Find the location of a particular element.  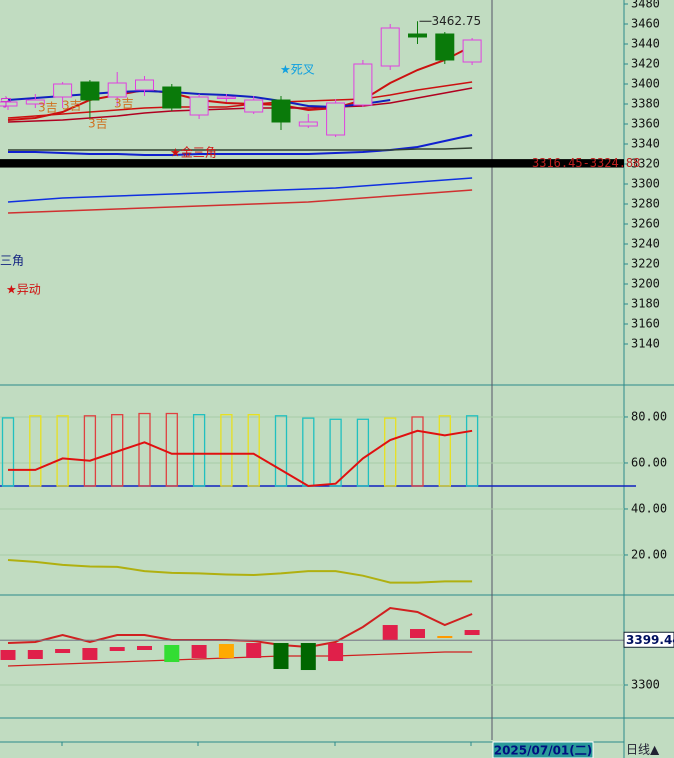

high-label: 3462.75 is located at coordinates (457, 21).